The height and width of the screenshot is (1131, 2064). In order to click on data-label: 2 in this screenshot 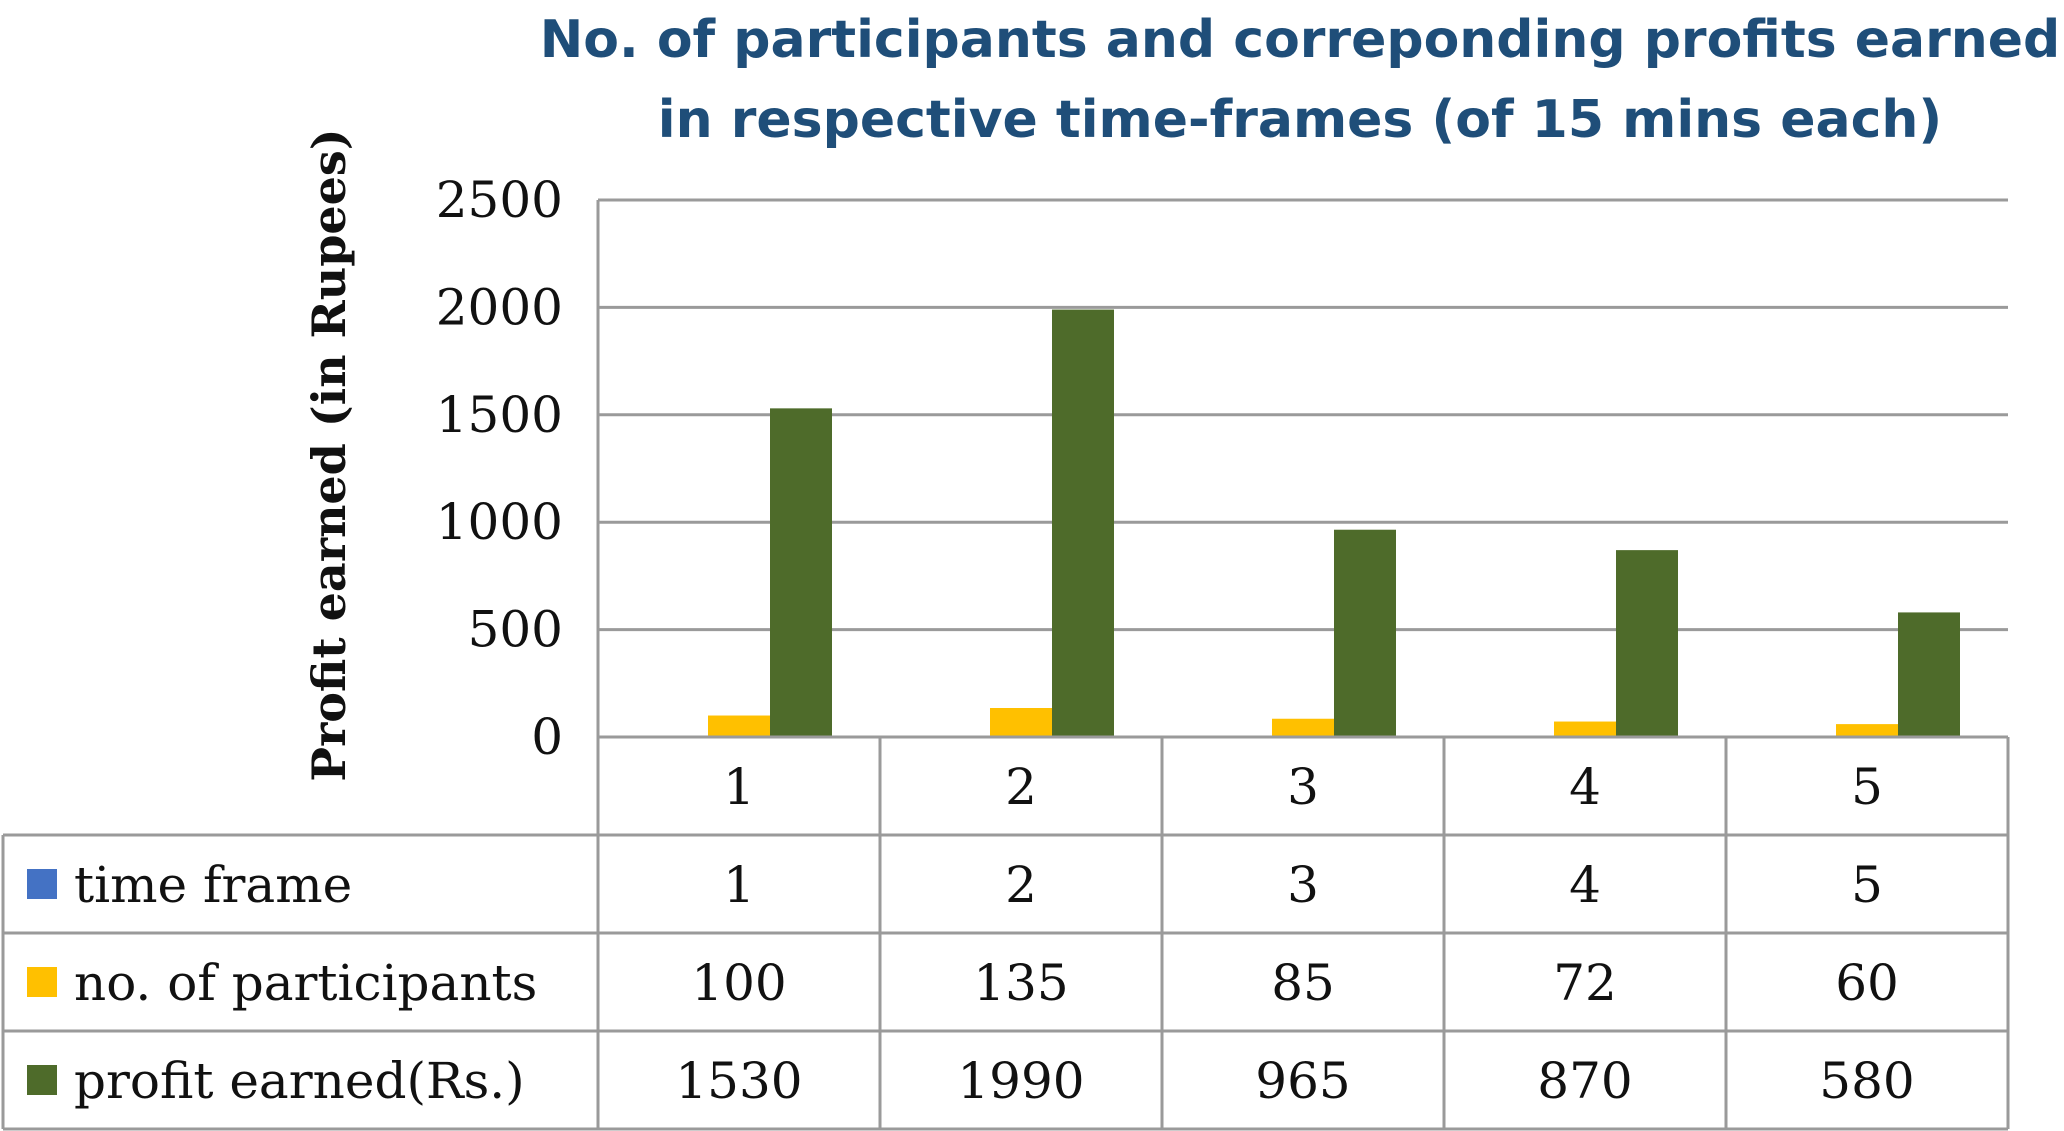, I will do `click(1021, 885)`.